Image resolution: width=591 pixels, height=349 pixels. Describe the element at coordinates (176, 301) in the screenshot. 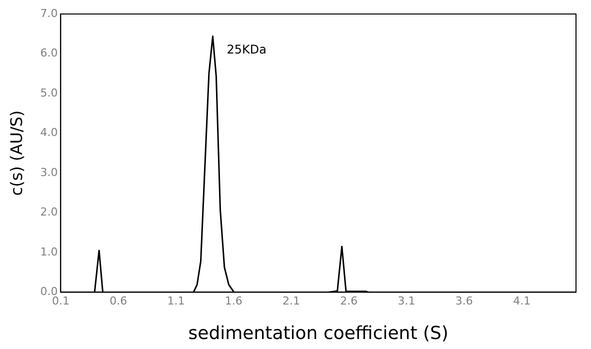

I see `x-tick-label: 1.1` at that location.